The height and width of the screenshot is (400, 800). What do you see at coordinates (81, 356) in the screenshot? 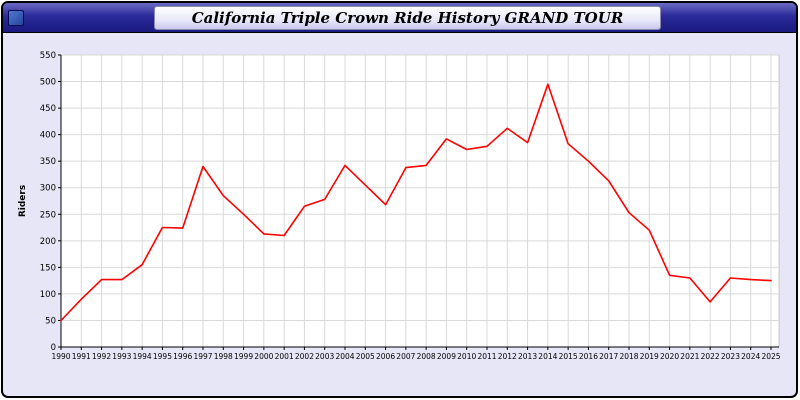
I see `x-tick-label: 1991` at bounding box center [81, 356].